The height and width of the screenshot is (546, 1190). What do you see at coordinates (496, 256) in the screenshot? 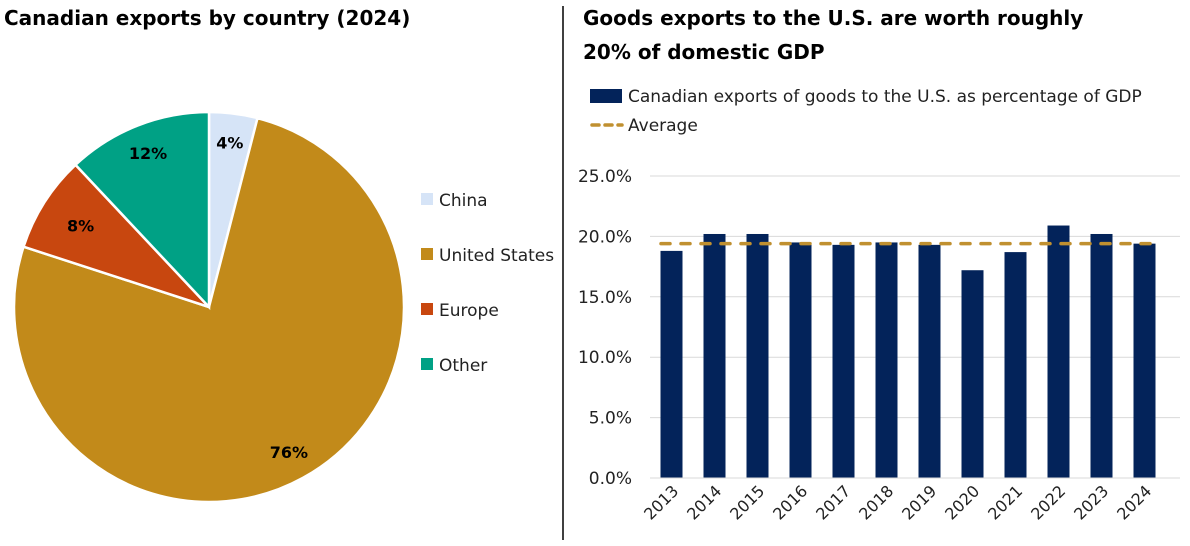
I see `legend-label: United States` at bounding box center [496, 256].